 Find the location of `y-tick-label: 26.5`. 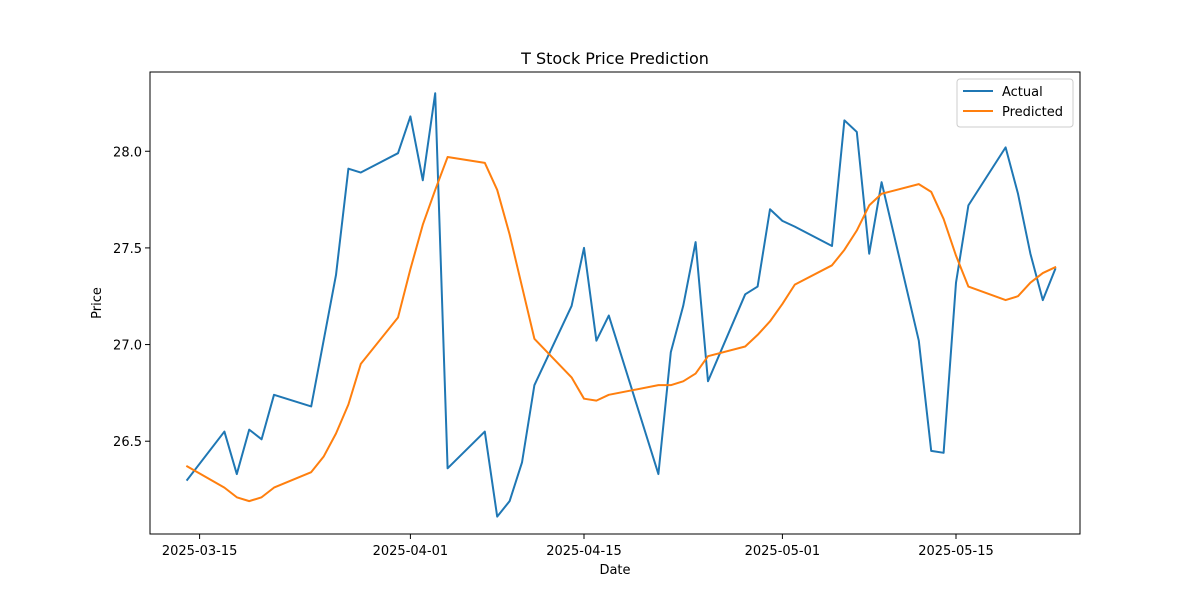

y-tick-label: 26.5 is located at coordinates (127, 442).